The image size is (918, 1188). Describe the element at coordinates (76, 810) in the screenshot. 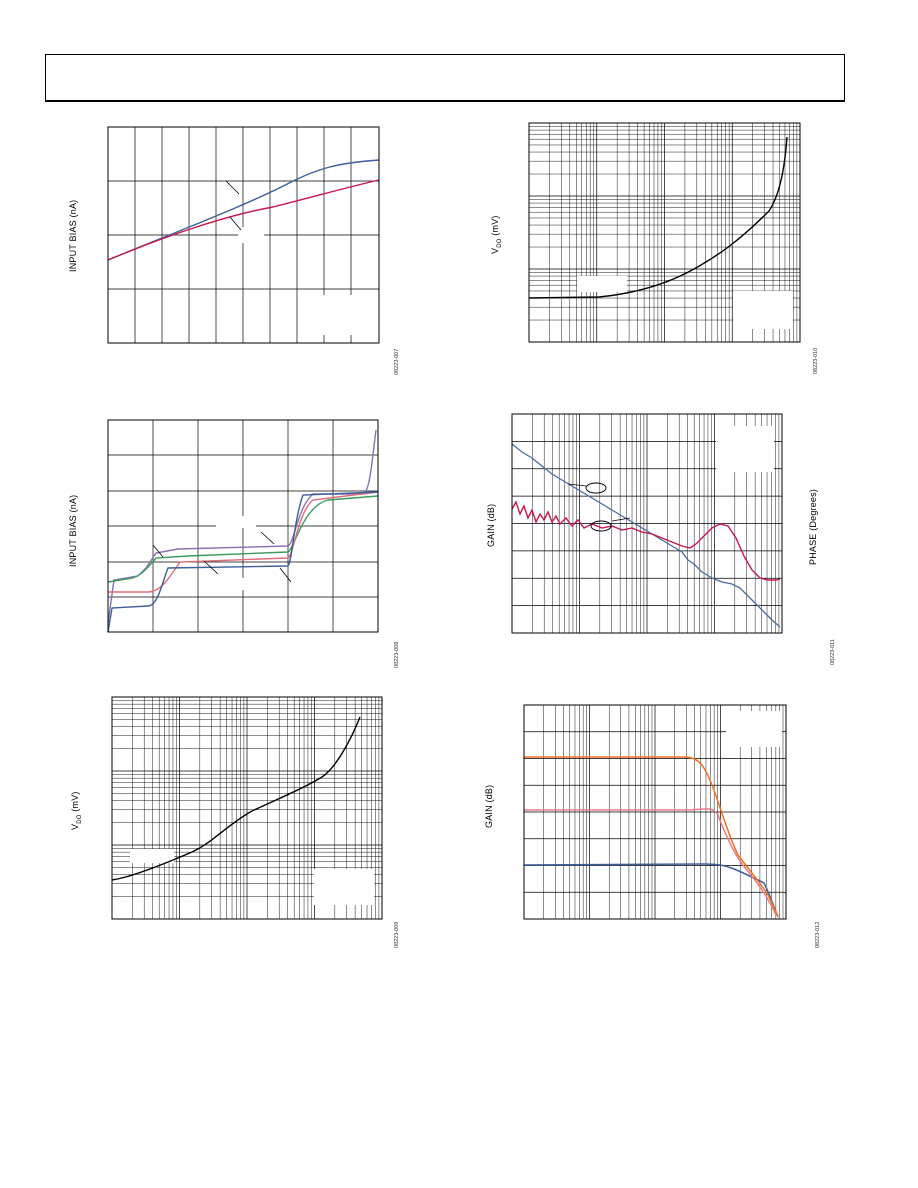

I see `fig3-y-axis-label: VDO (mV)` at that location.